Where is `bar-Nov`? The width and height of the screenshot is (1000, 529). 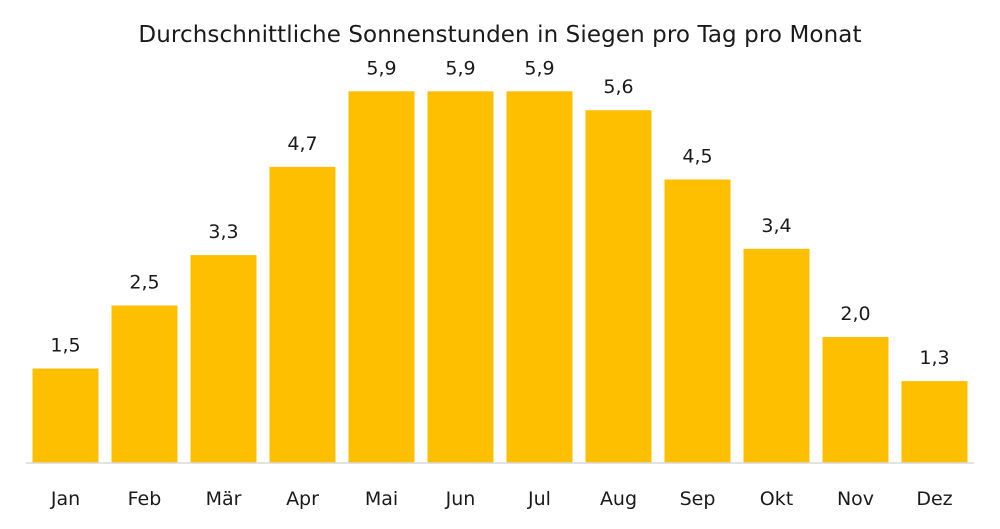 bar-Nov is located at coordinates (855, 400).